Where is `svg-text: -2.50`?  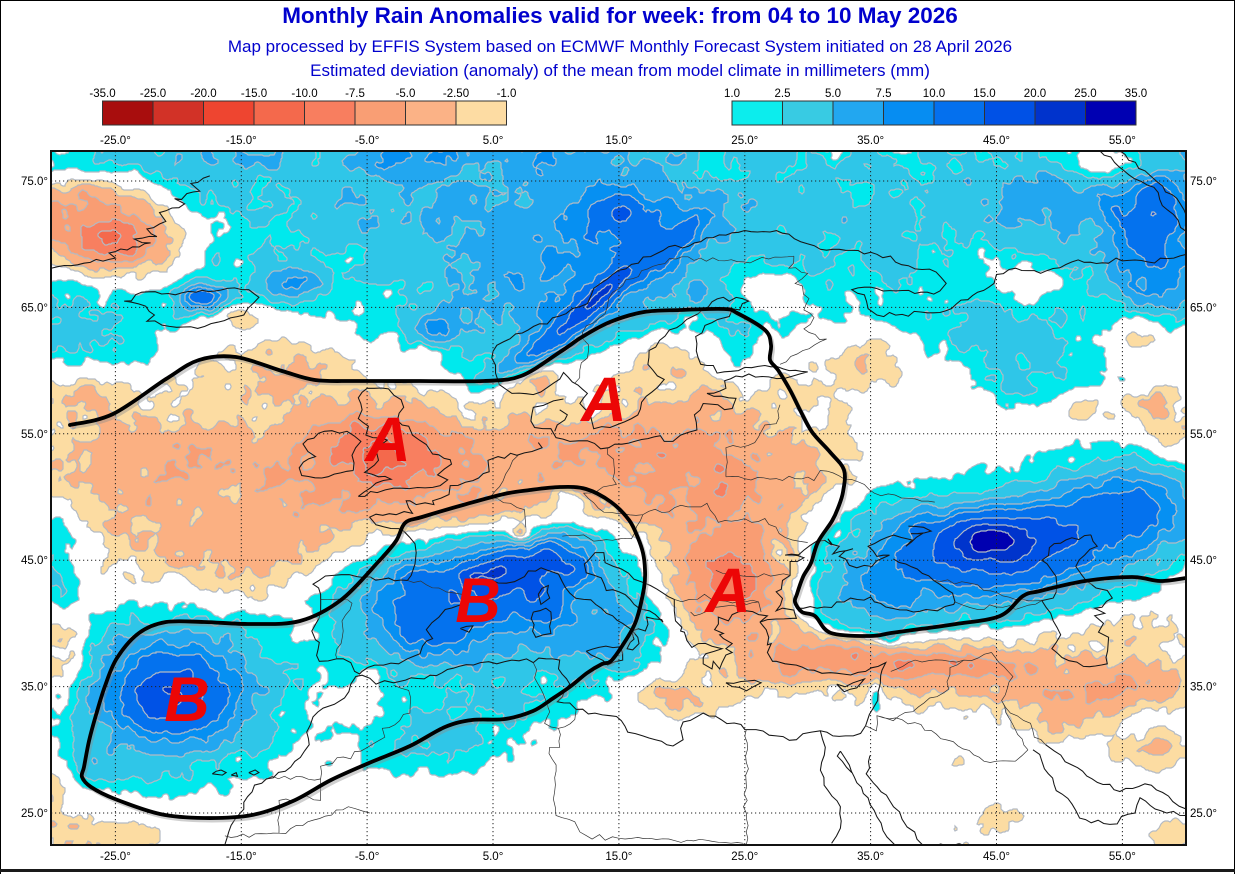 svg-text: -2.50 is located at coordinates (456, 94).